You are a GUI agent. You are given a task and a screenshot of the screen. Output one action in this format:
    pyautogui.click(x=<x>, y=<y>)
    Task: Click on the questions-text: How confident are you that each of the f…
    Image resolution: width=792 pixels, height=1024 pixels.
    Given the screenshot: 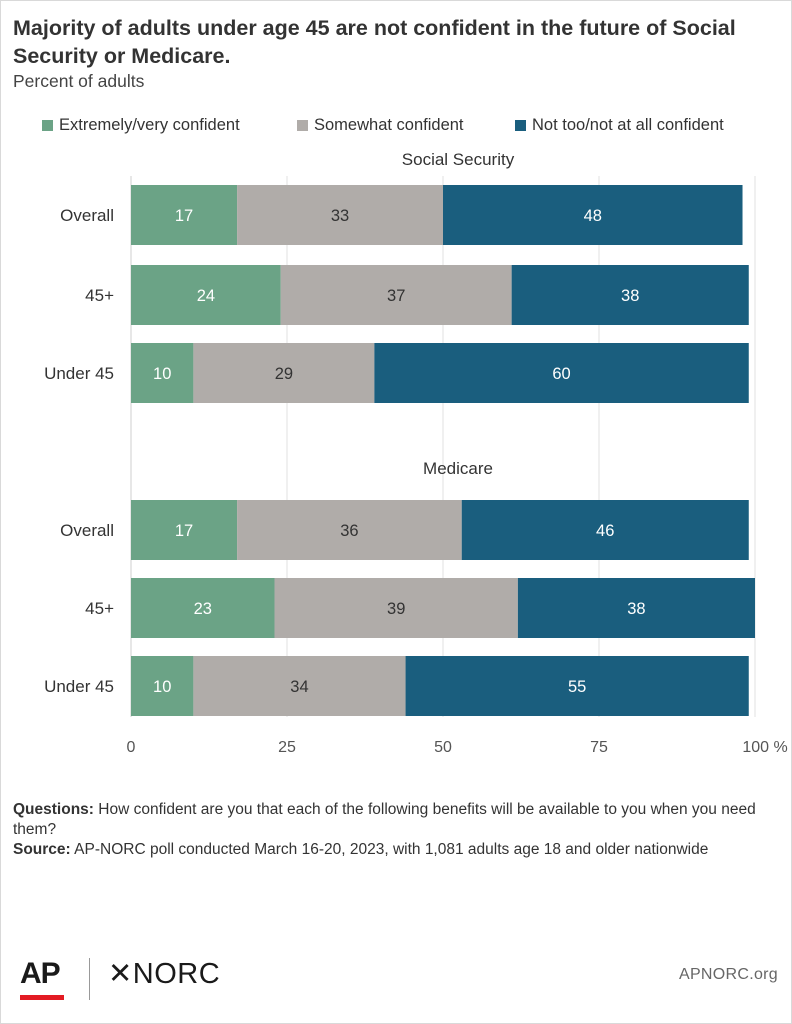 What is the action you would take?
    pyautogui.click(x=384, y=819)
    